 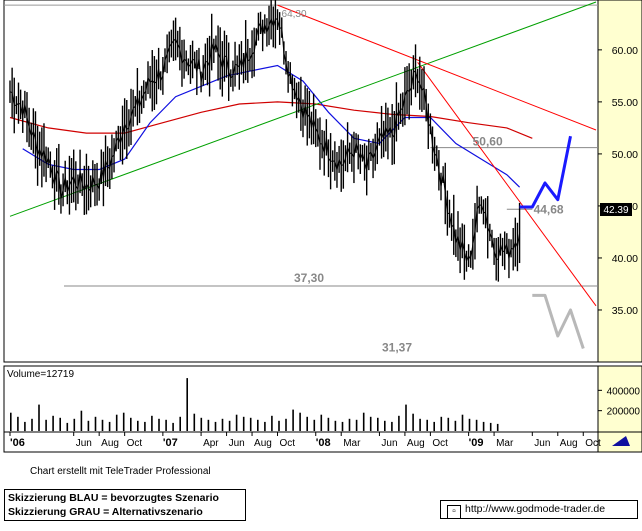 I want to click on legend-gray: Skizzierung GRAU = Alternativszenario, so click(x=105, y=512).